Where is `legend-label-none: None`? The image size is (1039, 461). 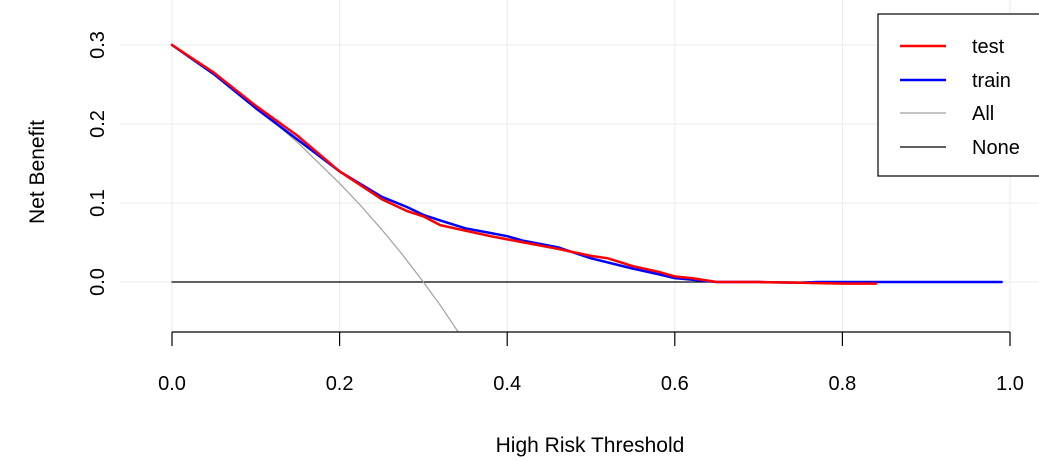
legend-label-none: None is located at coordinates (996, 148).